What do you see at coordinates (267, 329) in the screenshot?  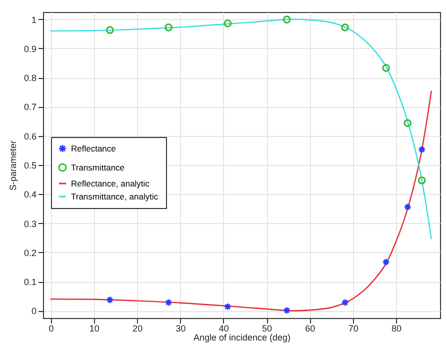 I see `x-tick-label: 50` at bounding box center [267, 329].